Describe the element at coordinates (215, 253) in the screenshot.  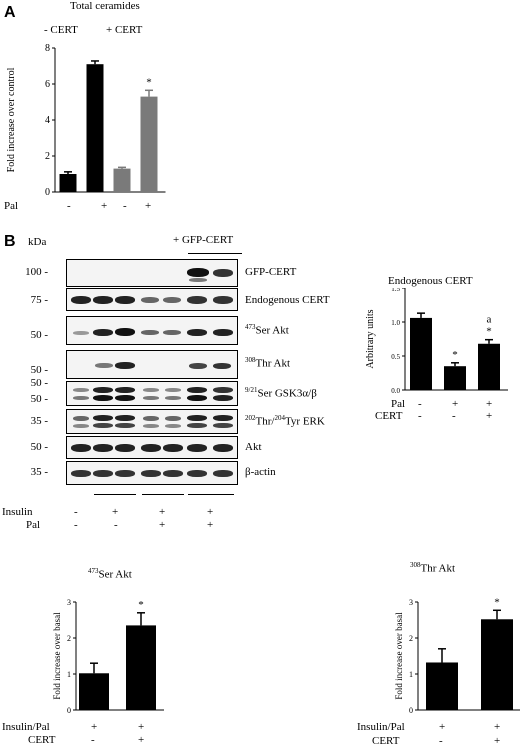
I see `gfp-cert-bracket` at that location.